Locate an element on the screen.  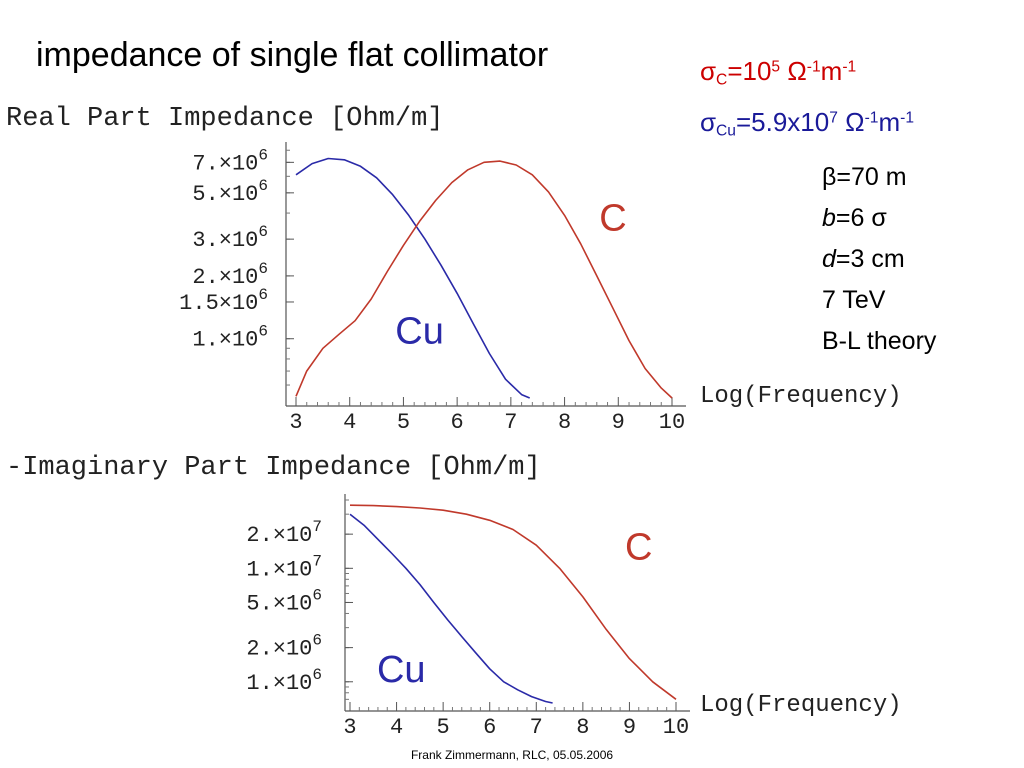
param-theory: B-L theory is located at coordinates (879, 341).